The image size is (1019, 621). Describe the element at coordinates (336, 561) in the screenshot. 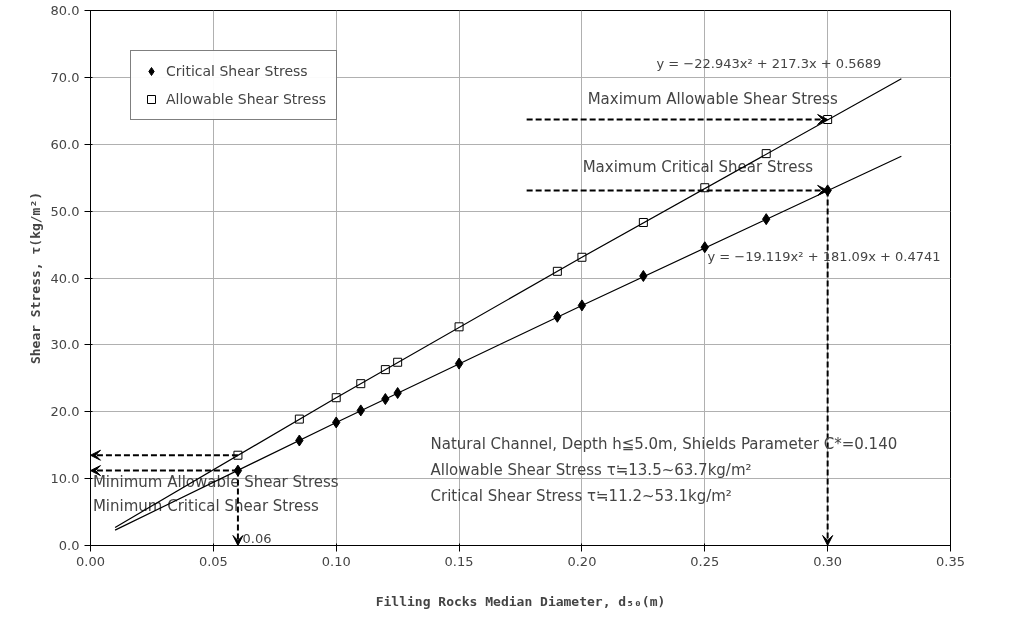

I see `x-tick-label: 0.10` at that location.